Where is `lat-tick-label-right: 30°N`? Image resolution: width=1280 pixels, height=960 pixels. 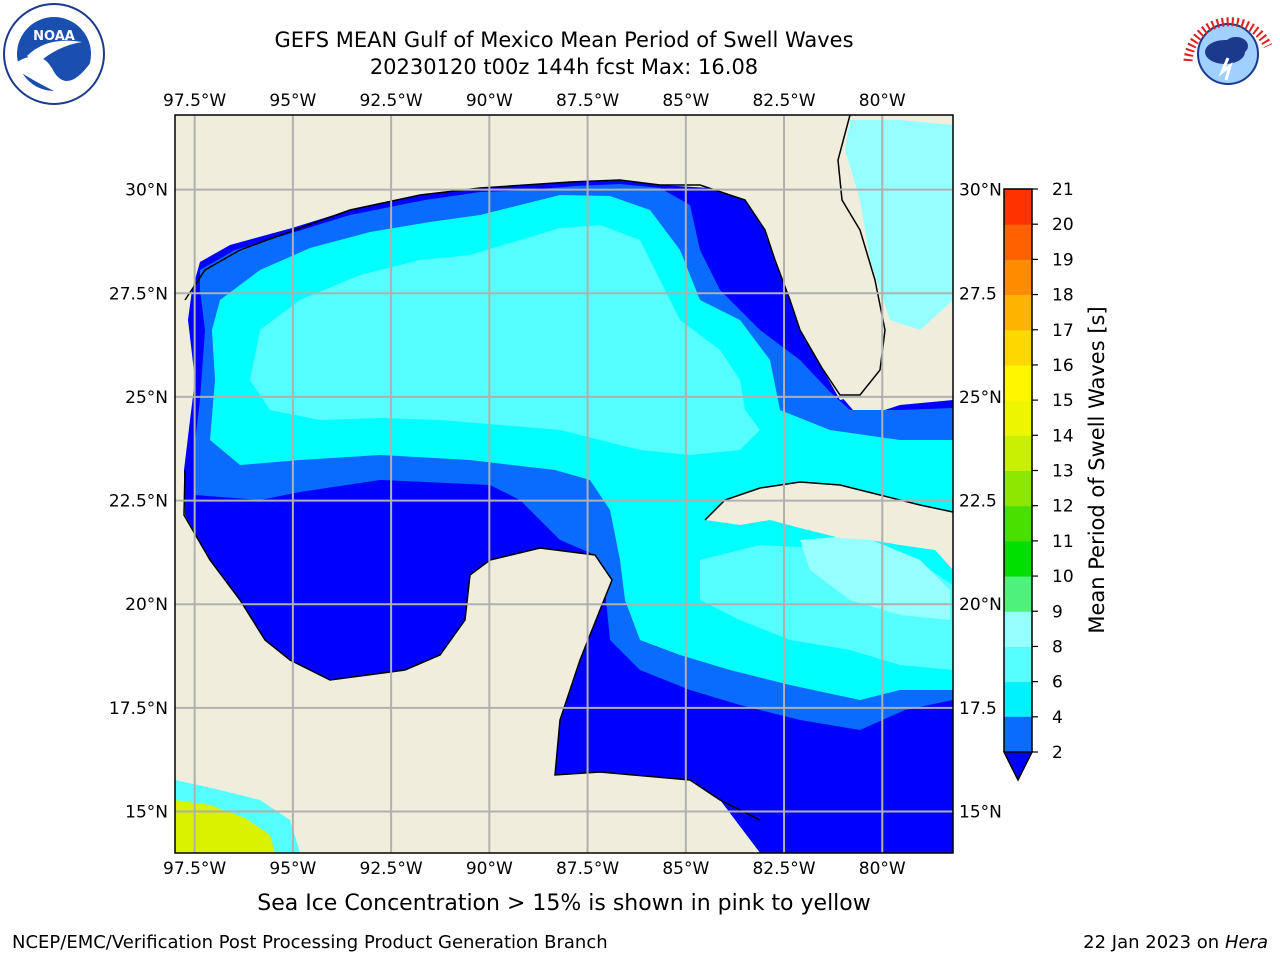
lat-tick-label-right: 30°N is located at coordinates (980, 191).